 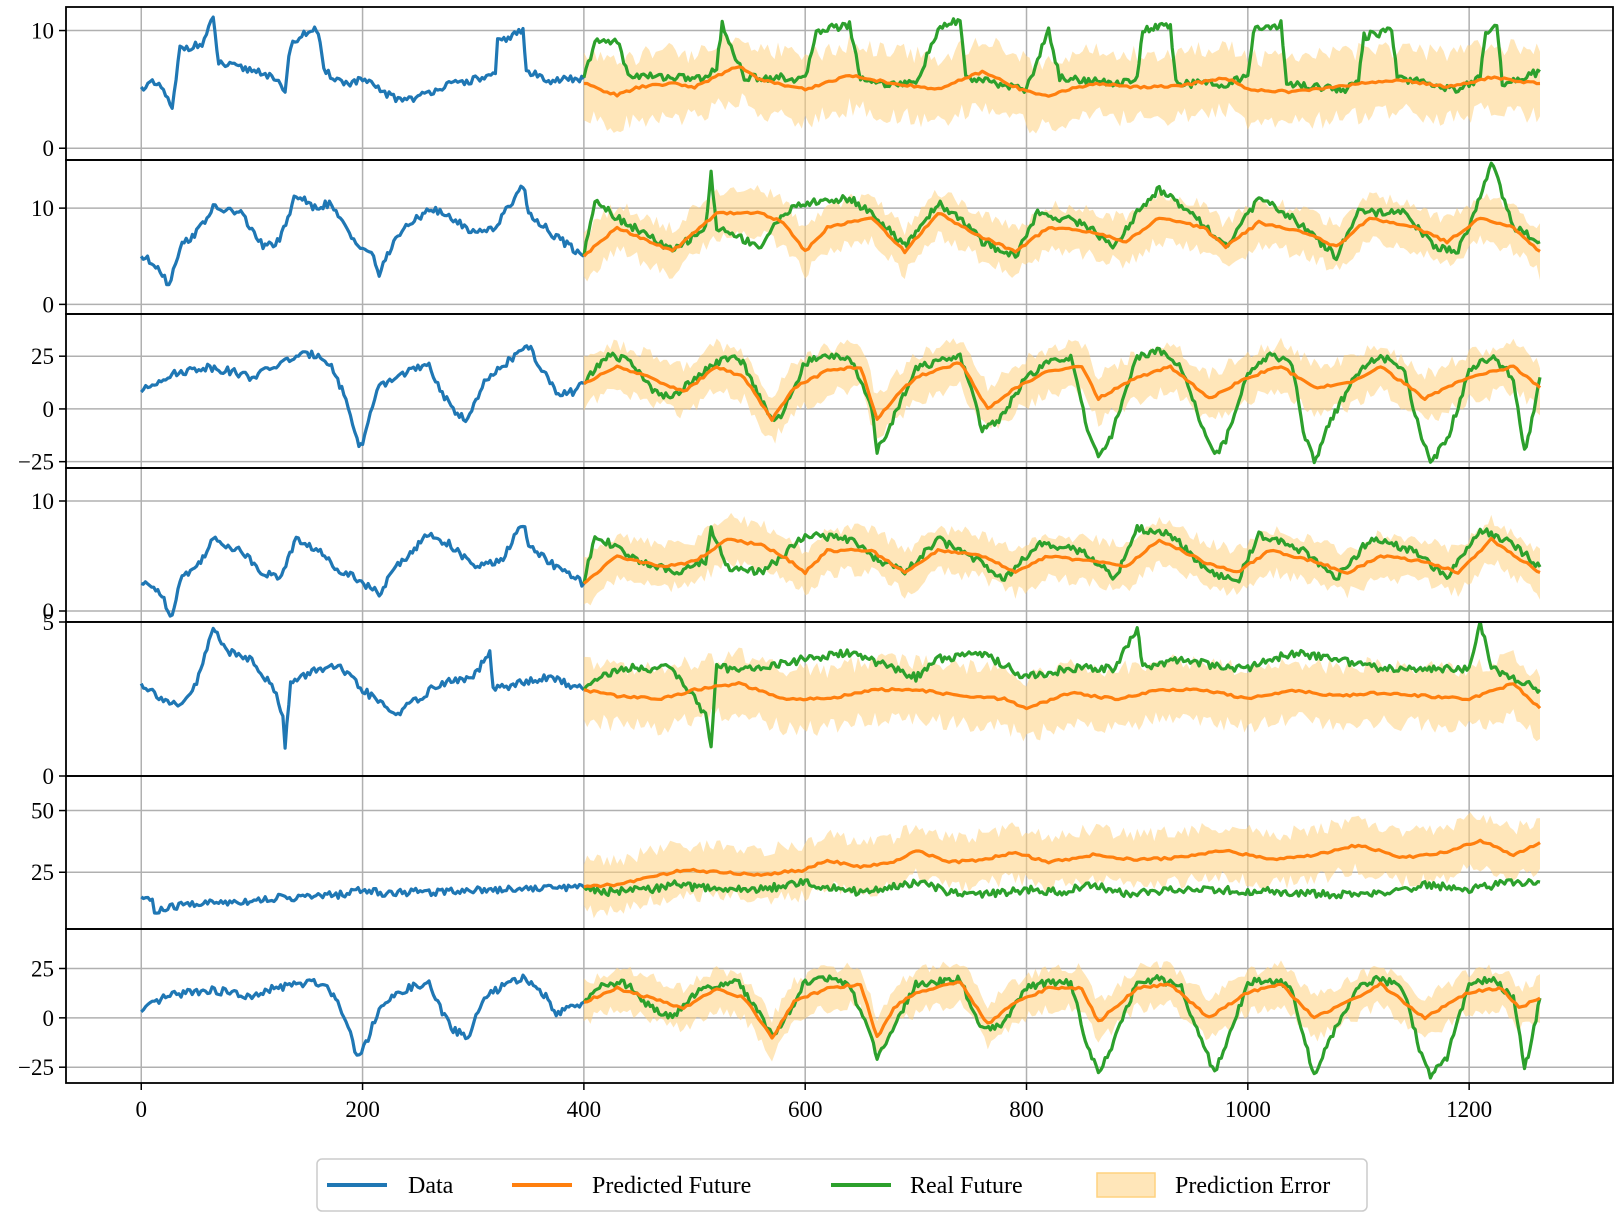 I want to click on y-tick-label: 5, so click(x=49, y=622).